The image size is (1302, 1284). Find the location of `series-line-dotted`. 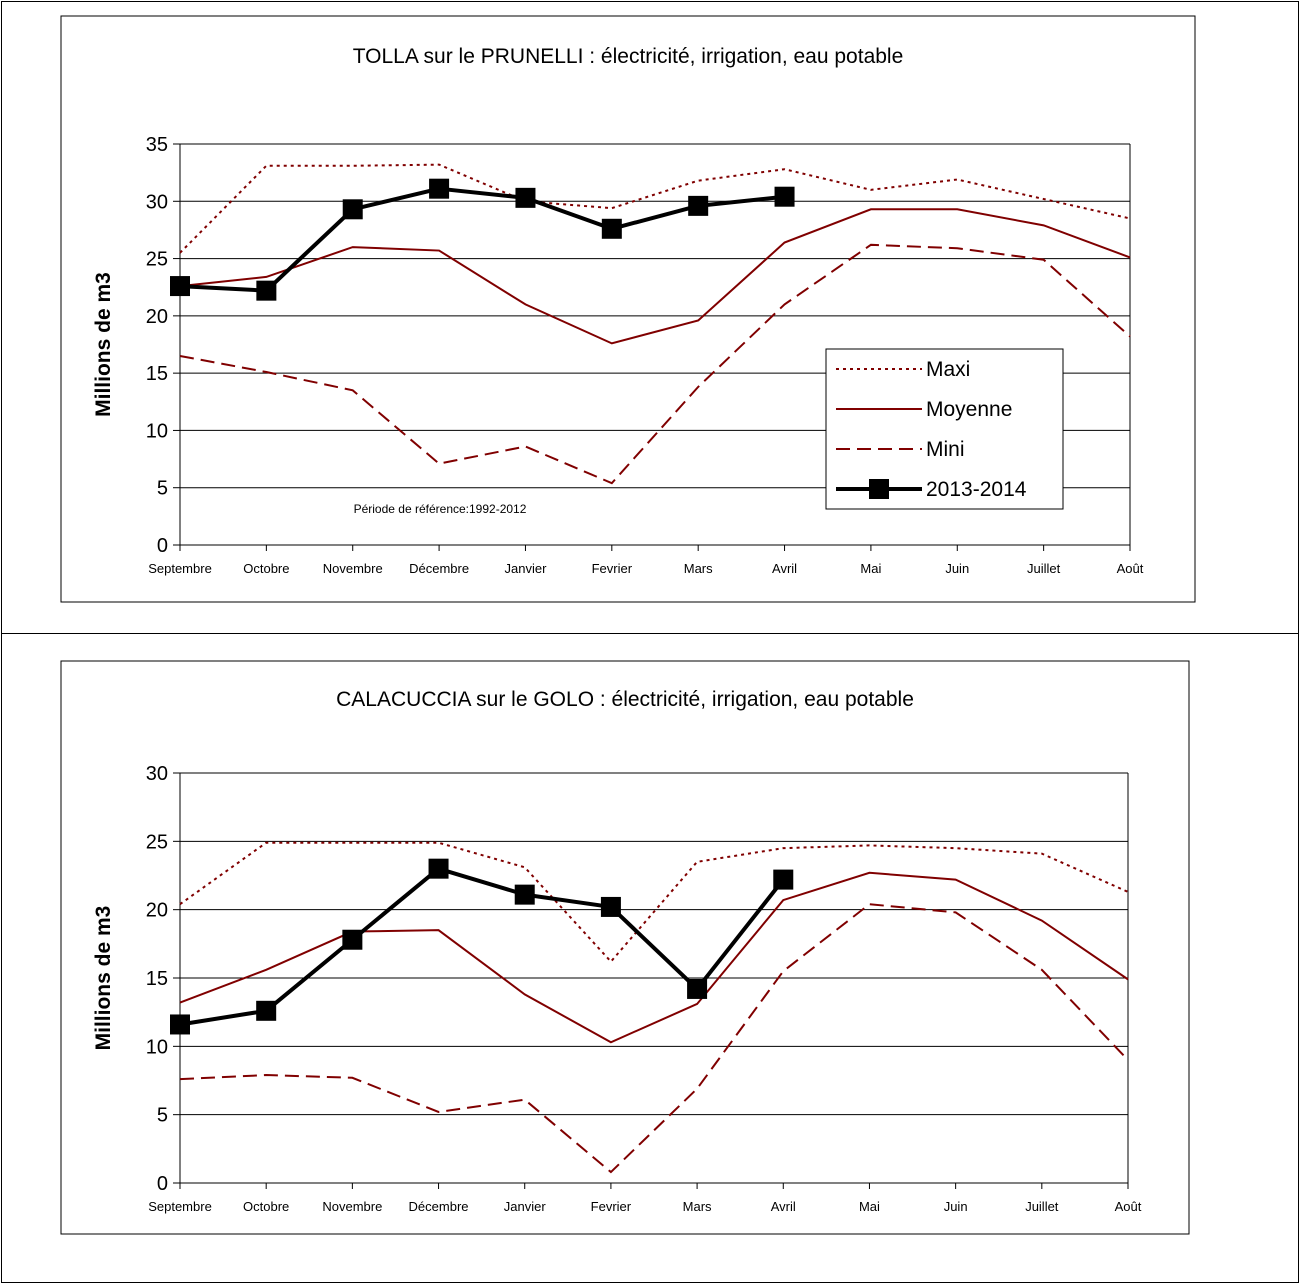

series-line-dotted is located at coordinates (654, 902).